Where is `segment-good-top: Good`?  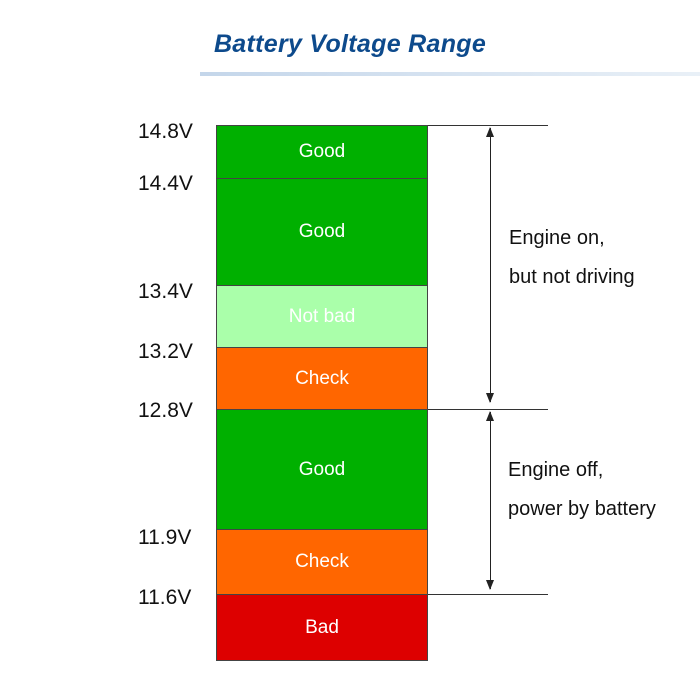 segment-good-top: Good is located at coordinates (322, 152).